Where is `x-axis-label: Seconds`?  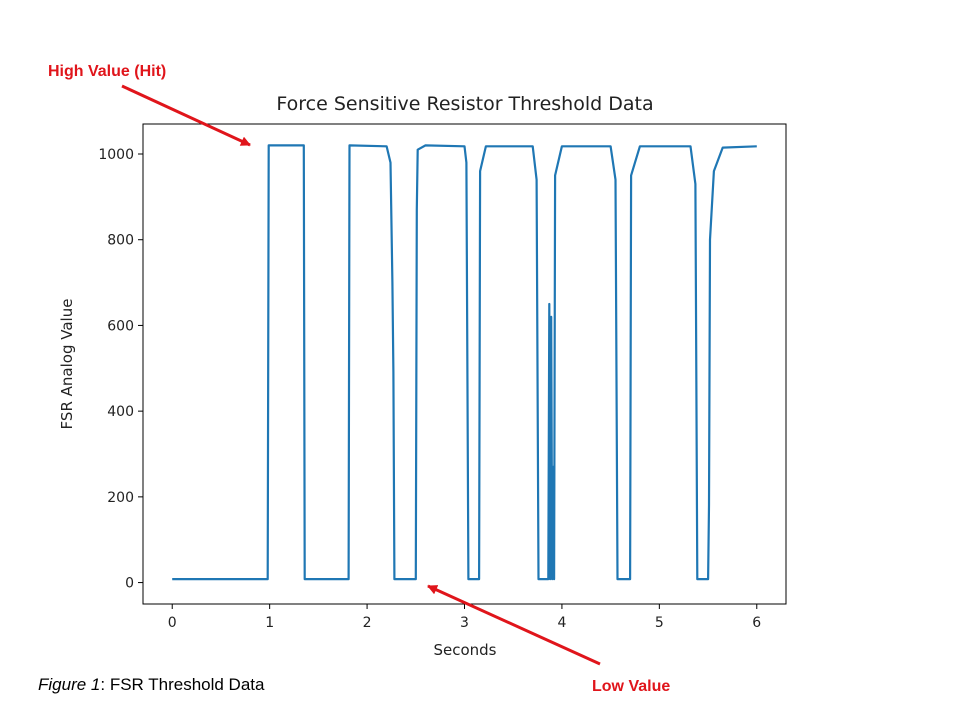 x-axis-label: Seconds is located at coordinates (464, 650).